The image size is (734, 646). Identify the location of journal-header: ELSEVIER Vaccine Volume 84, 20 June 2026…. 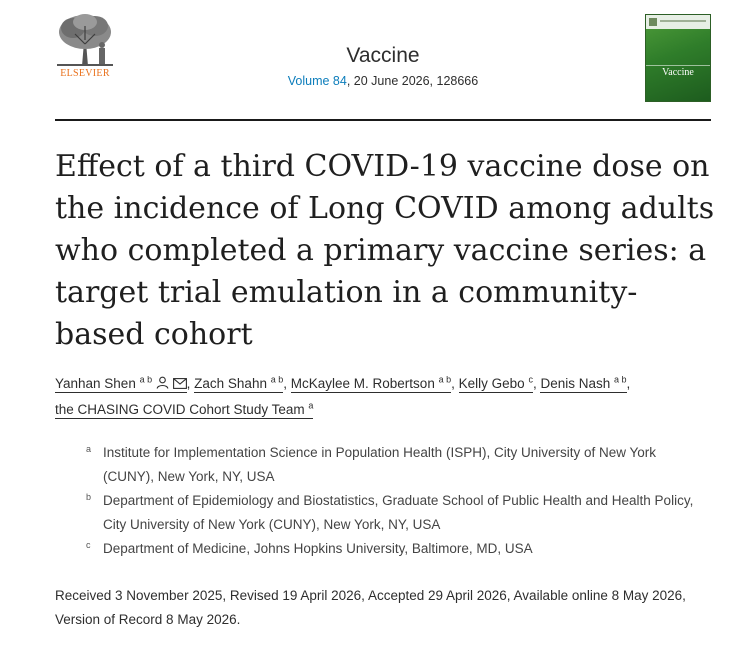
(383, 58).